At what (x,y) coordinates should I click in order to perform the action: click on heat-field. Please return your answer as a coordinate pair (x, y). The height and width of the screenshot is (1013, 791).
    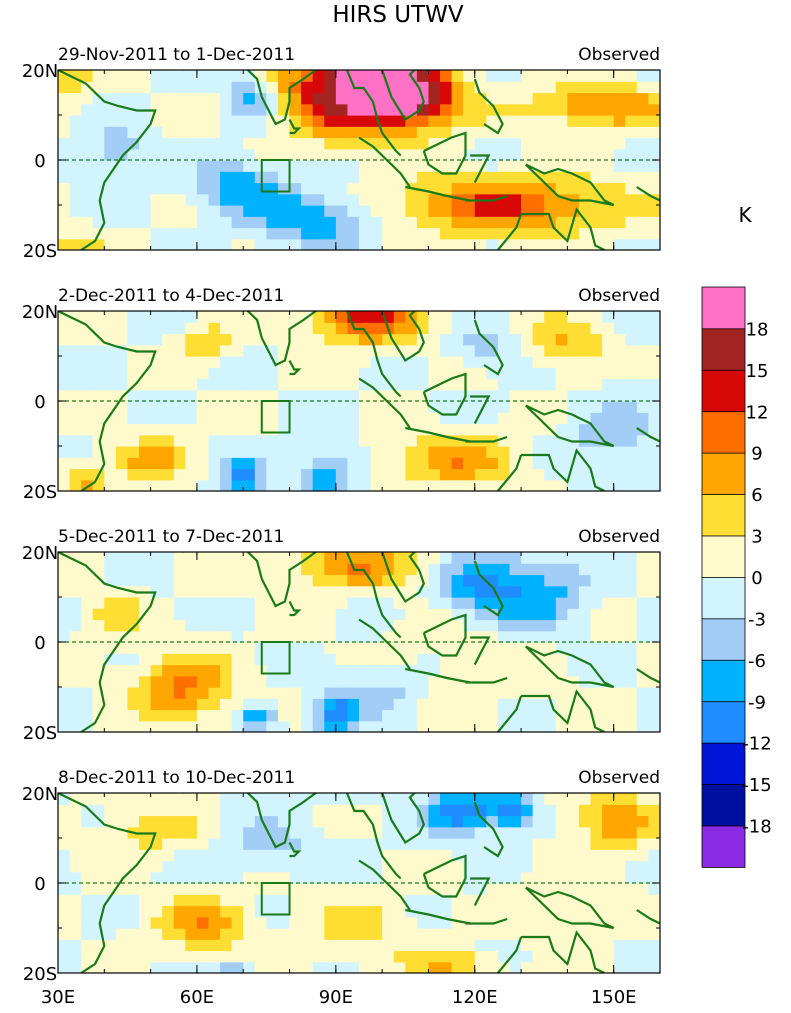
    Looking at the image, I should click on (359, 160).